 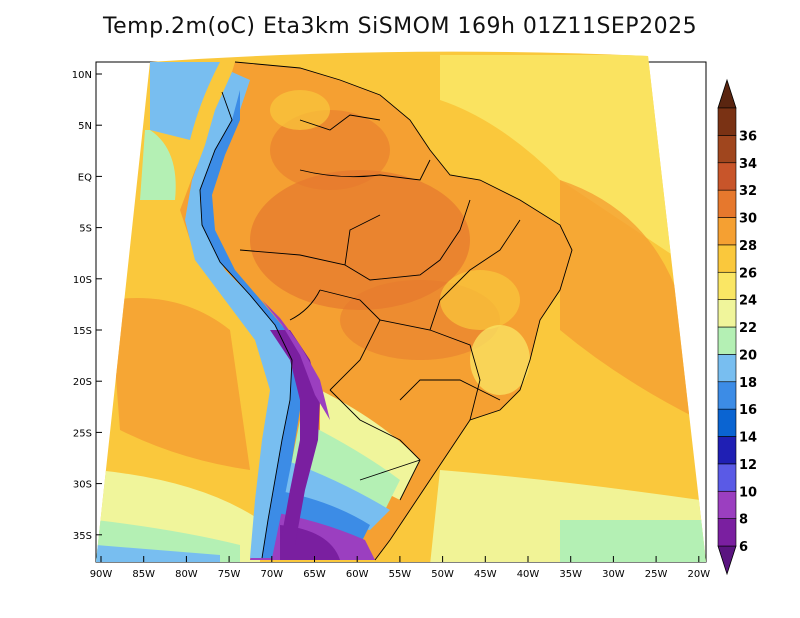 What do you see at coordinates (748, 410) in the screenshot?
I see `colorbar-label: 16` at bounding box center [748, 410].